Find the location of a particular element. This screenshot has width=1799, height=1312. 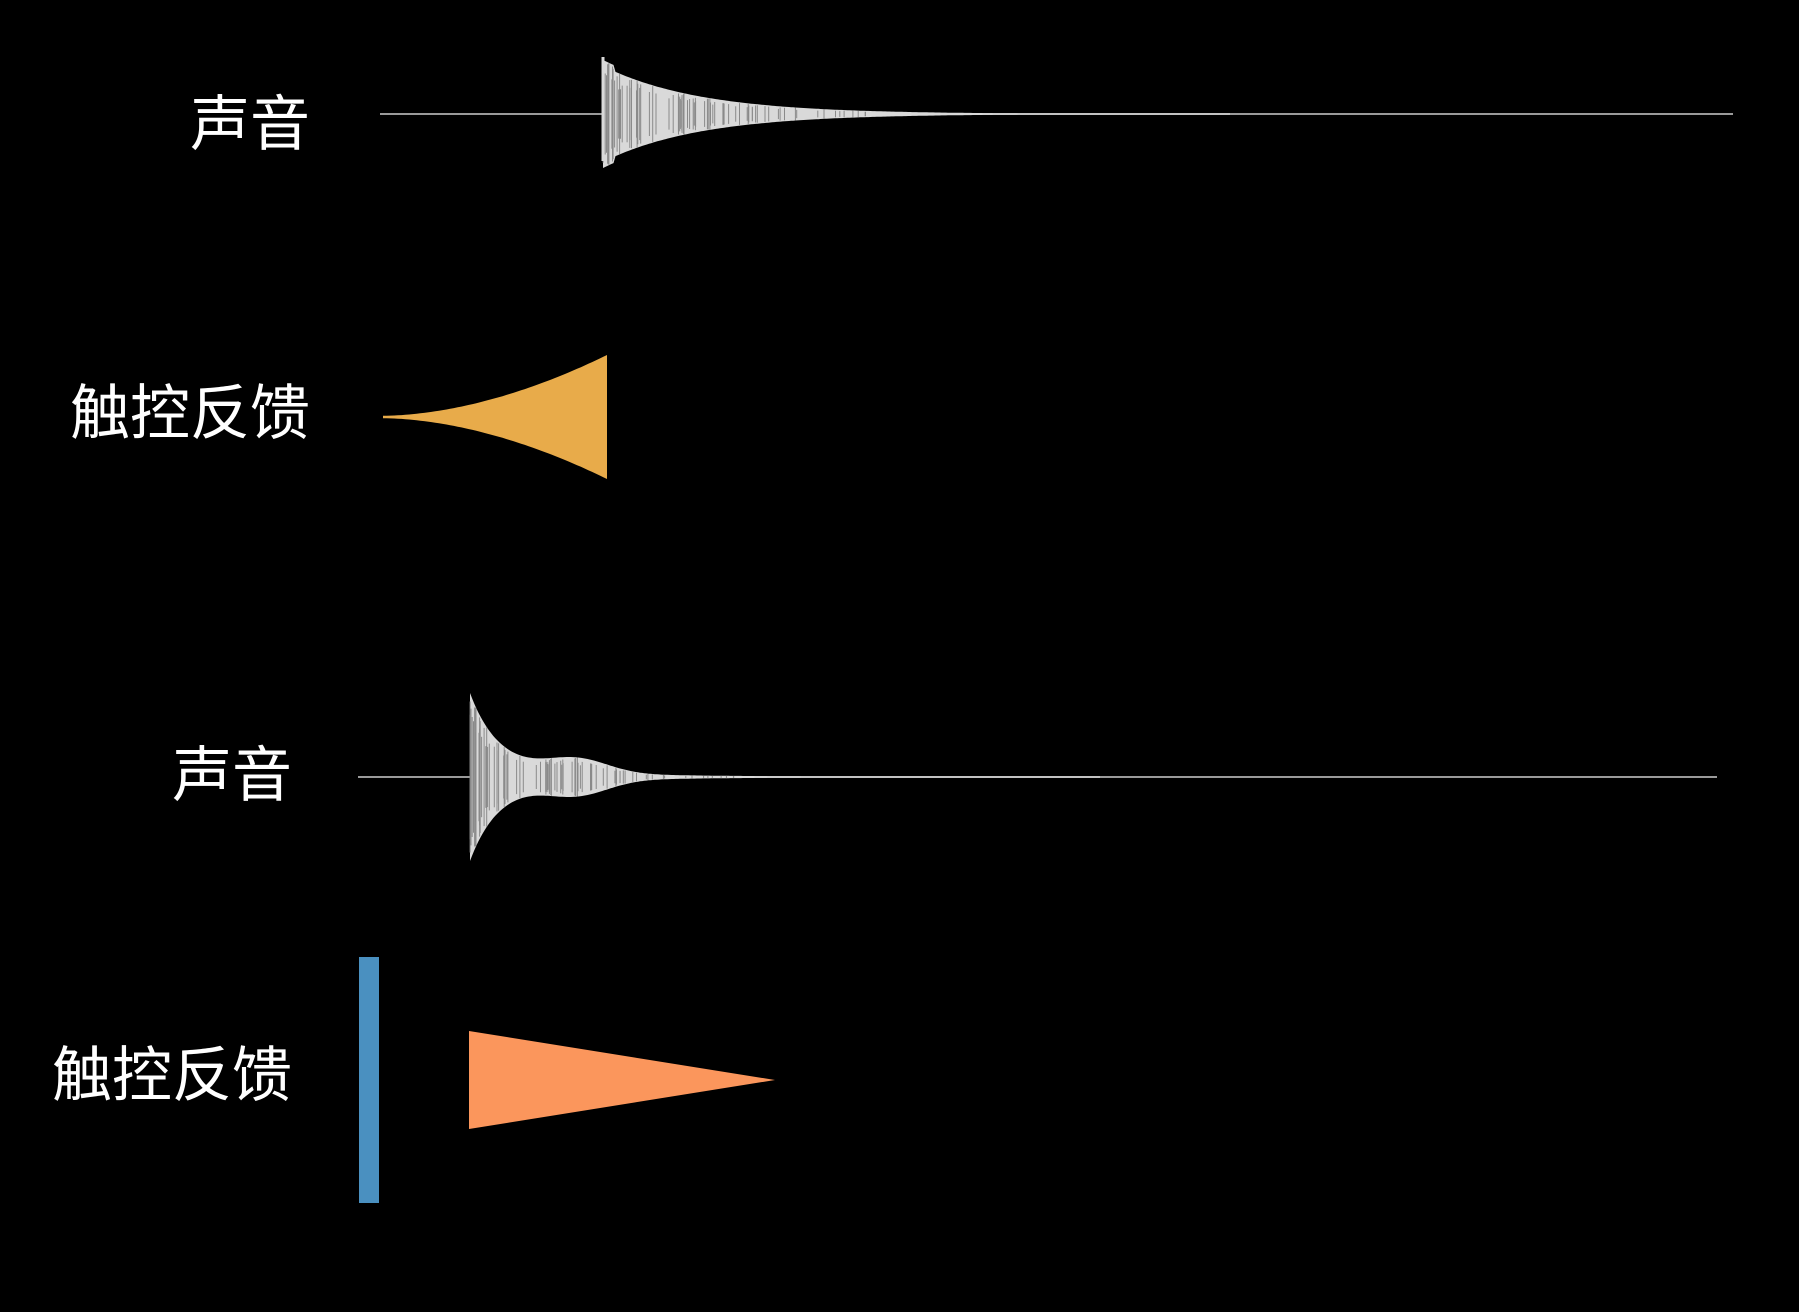

row4-haptic-label: 触控反馈 is located at coordinates (172, 1076).